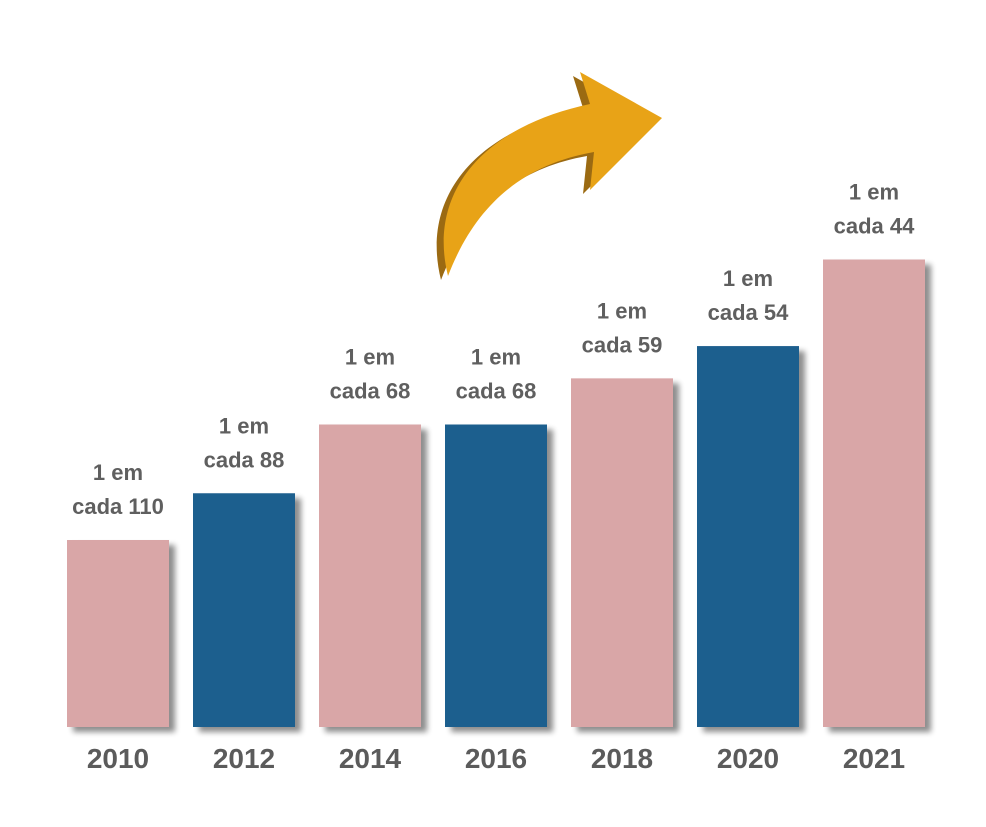 This screenshot has width=986, height=827. What do you see at coordinates (118, 506) in the screenshot?
I see `value-label-2010-line2: cada 110` at bounding box center [118, 506].